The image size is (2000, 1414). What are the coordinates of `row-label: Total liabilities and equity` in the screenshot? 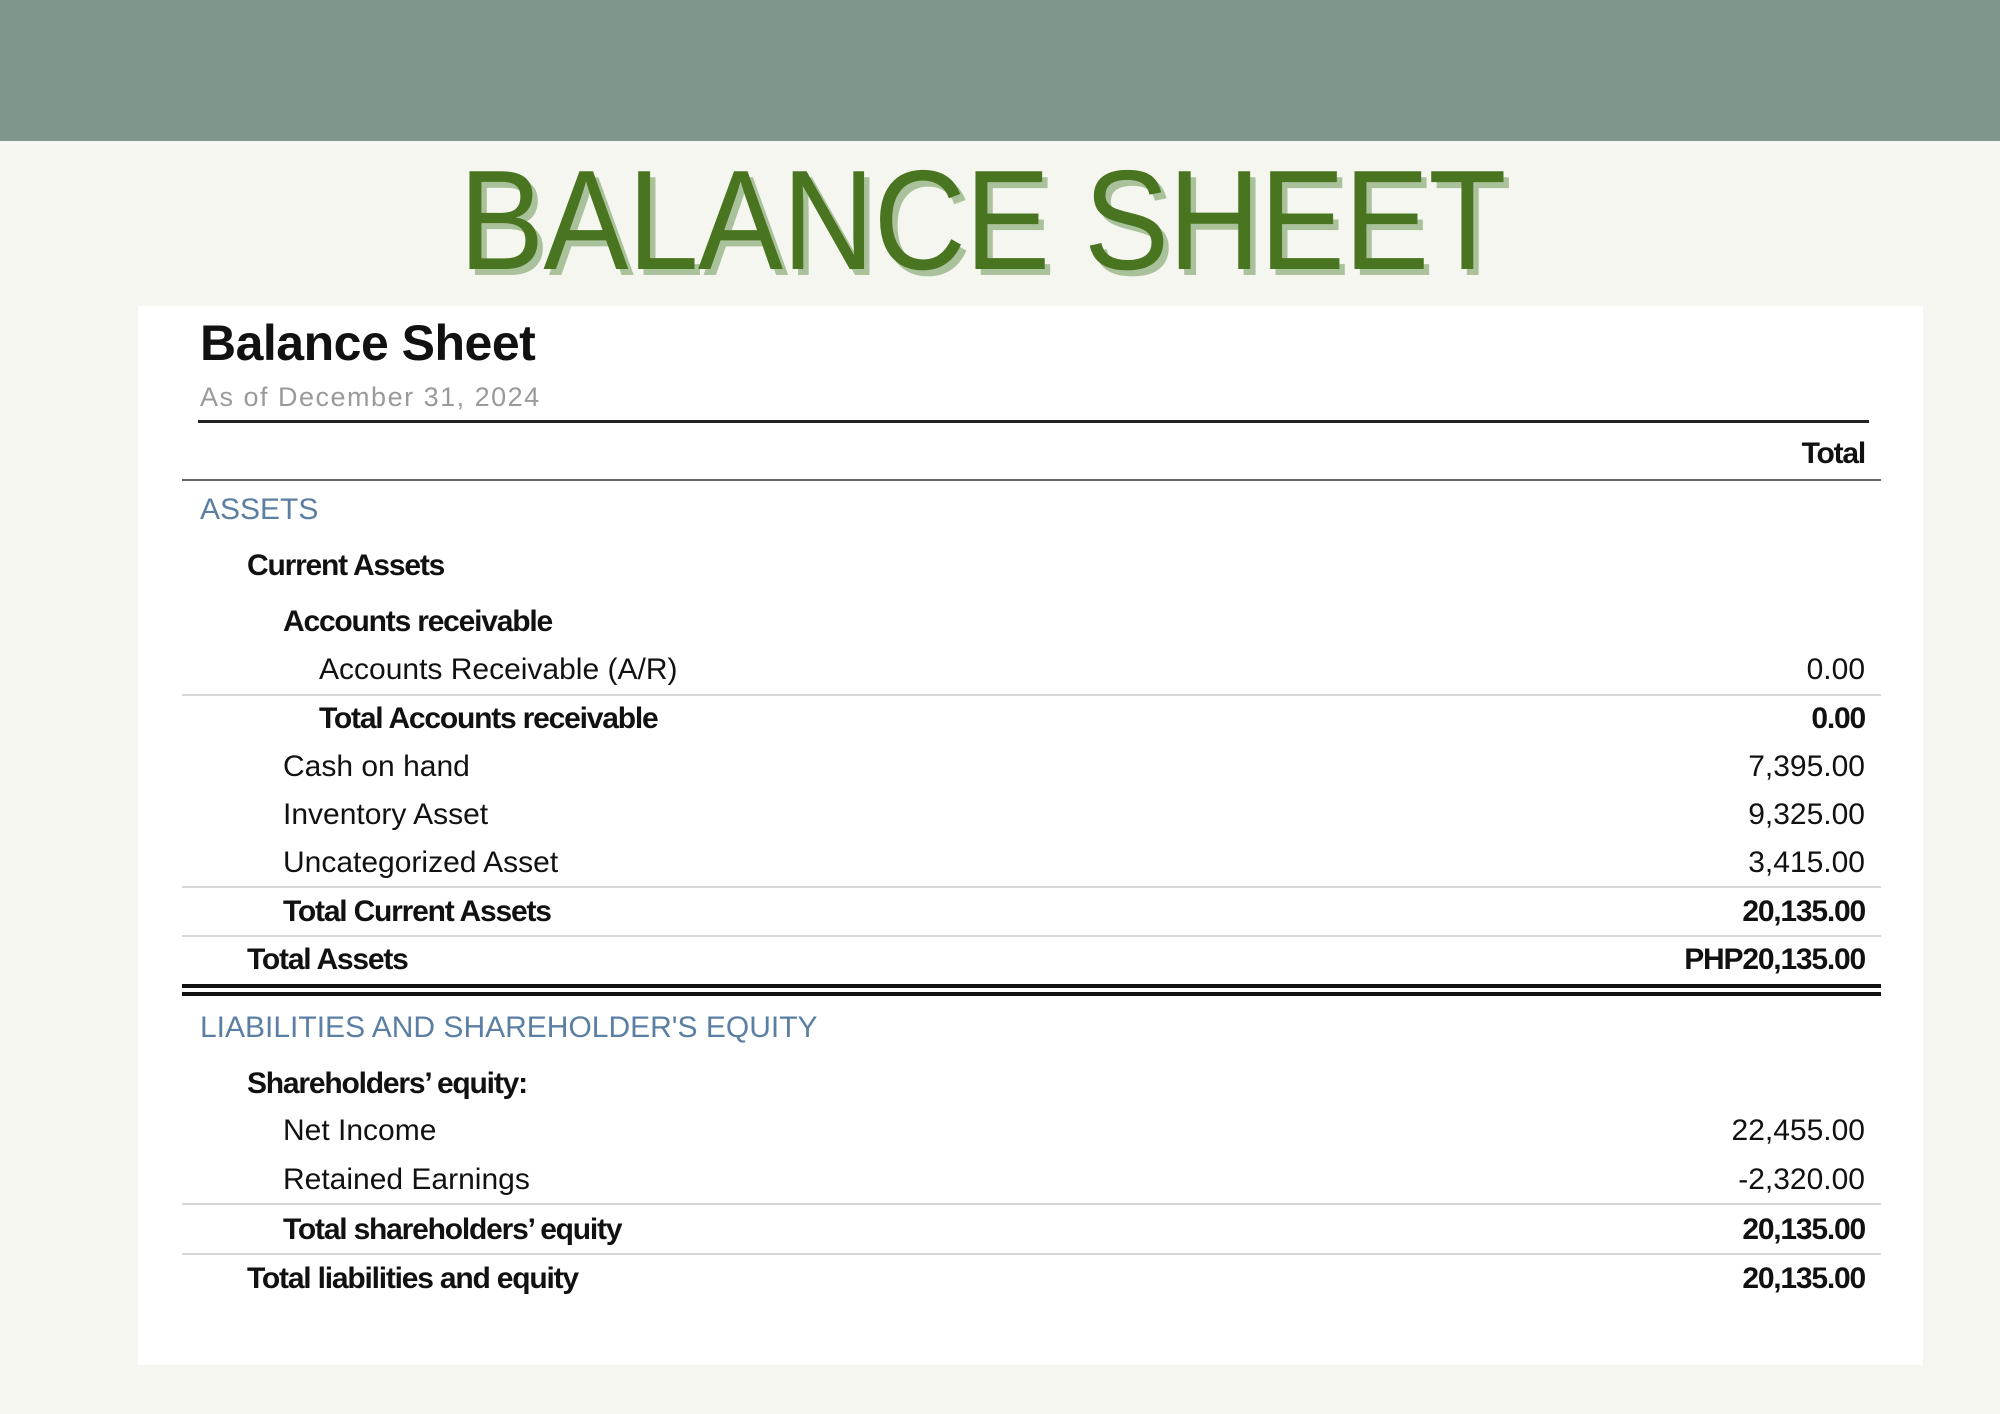 It's located at (413, 1278).